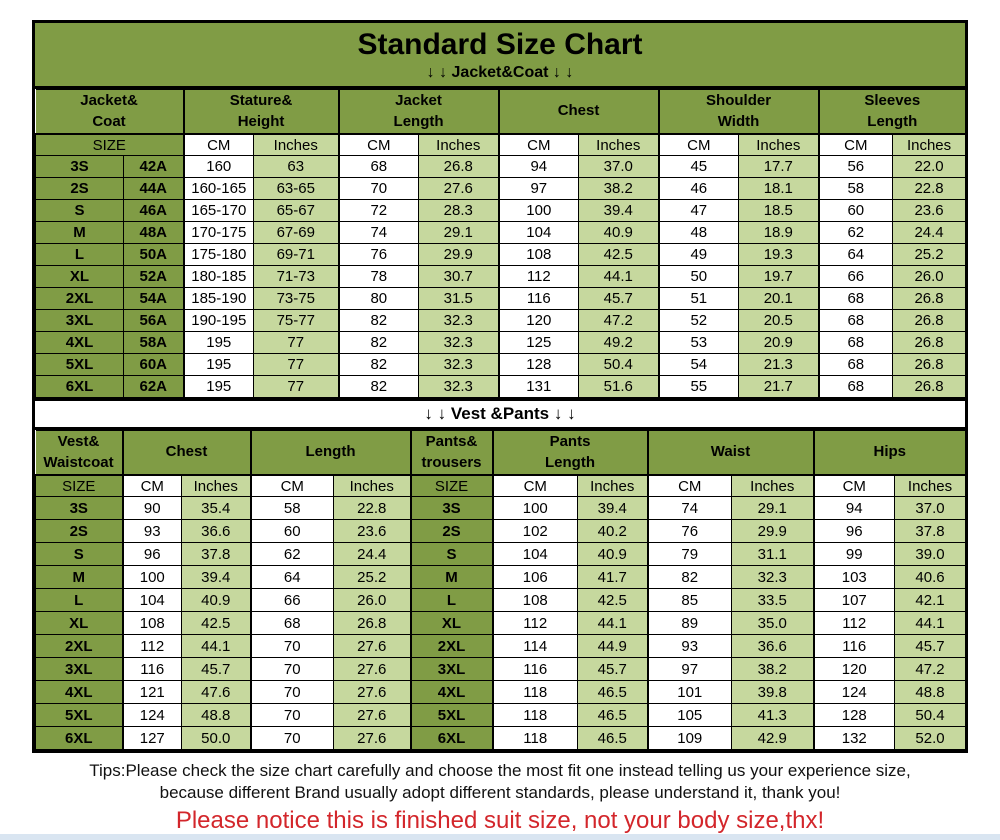  What do you see at coordinates (698, 276) in the screenshot?
I see `value-cell: 50` at bounding box center [698, 276].